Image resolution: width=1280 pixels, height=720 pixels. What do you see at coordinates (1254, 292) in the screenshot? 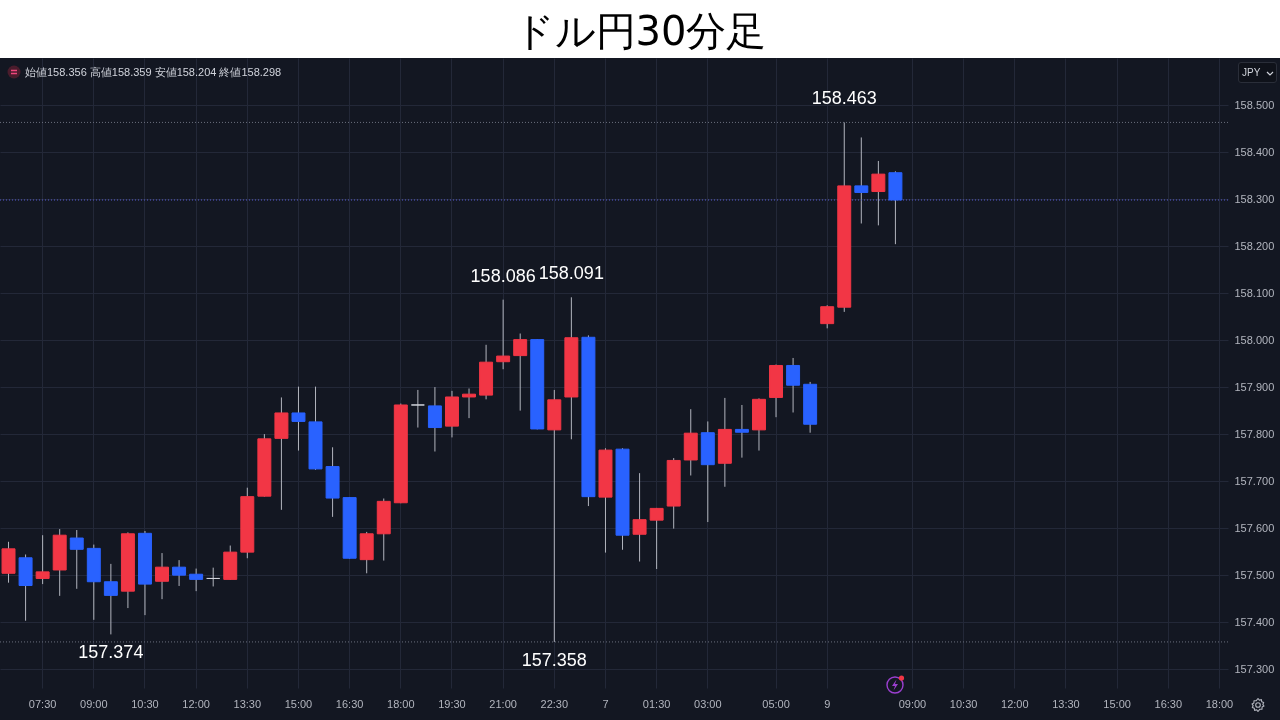
I see `y-tick-label: 158.100` at bounding box center [1254, 292].